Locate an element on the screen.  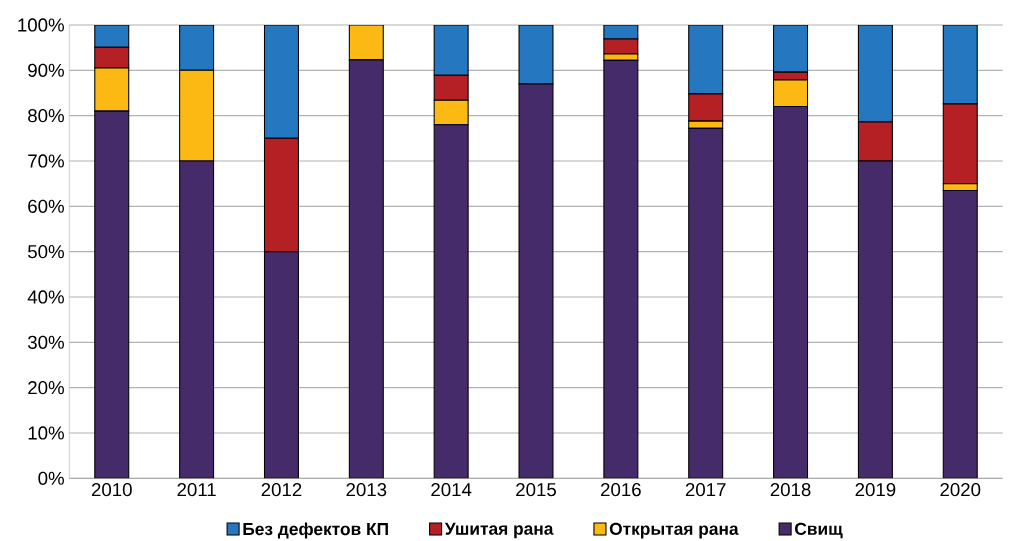
legend-label: Открытая рана is located at coordinates (674, 530).